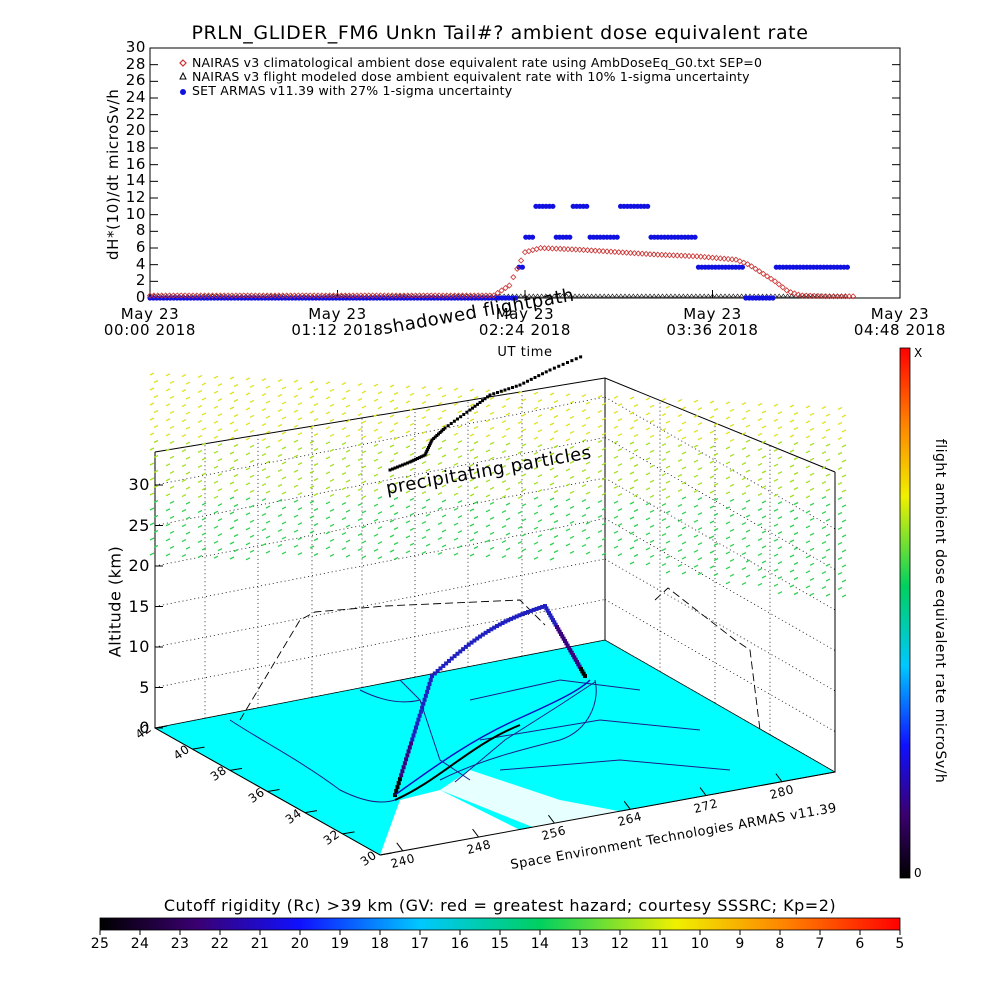 The width and height of the screenshot is (1000, 1000). Describe the element at coordinates (140, 280) in the screenshot. I see `top-y-tick-label: 2` at that location.